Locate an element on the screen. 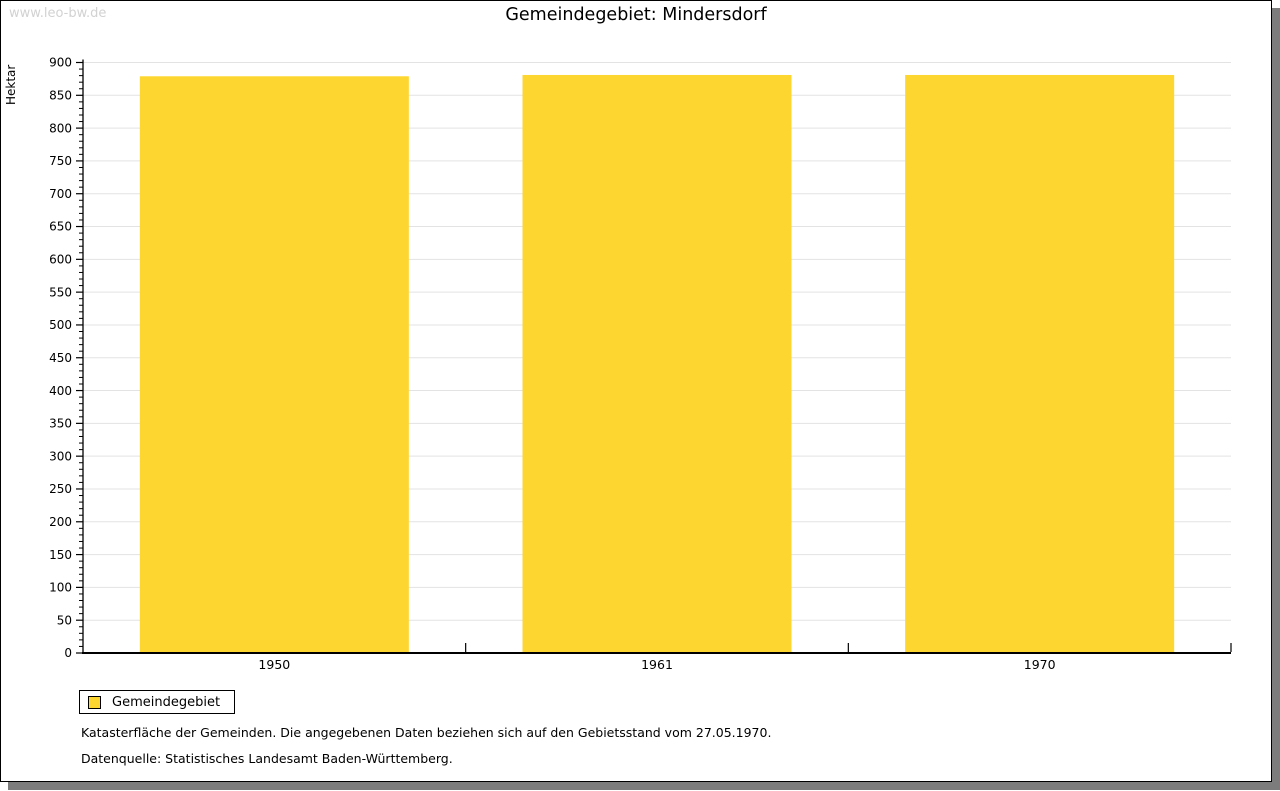 The height and width of the screenshot is (791, 1280). y-tick-label: 700 is located at coordinates (60, 194).